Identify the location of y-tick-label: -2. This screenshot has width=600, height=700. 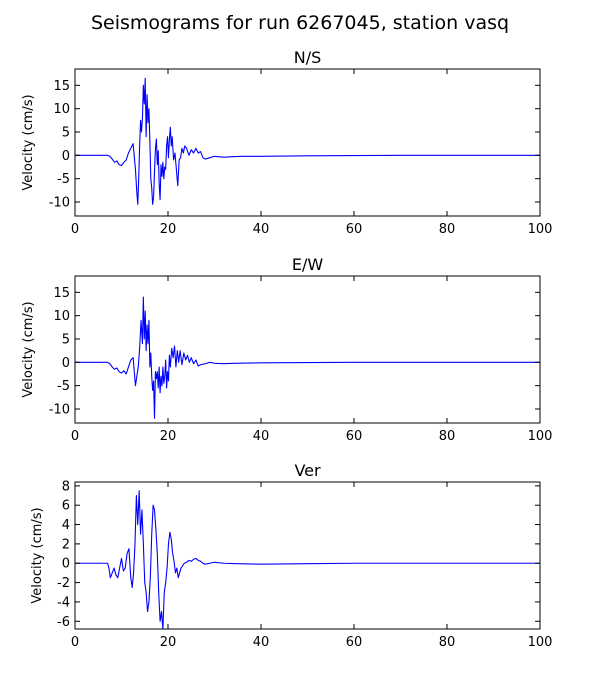
(63, 583).